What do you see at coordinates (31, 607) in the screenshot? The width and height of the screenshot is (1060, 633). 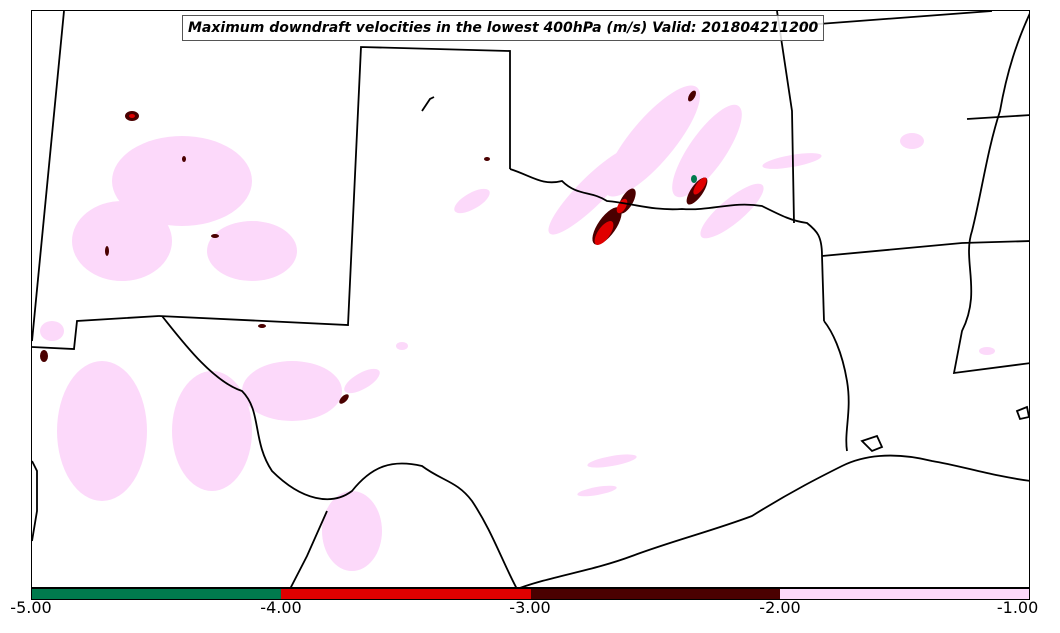 I see `colorbar-tick-label: -5.00` at bounding box center [31, 607].